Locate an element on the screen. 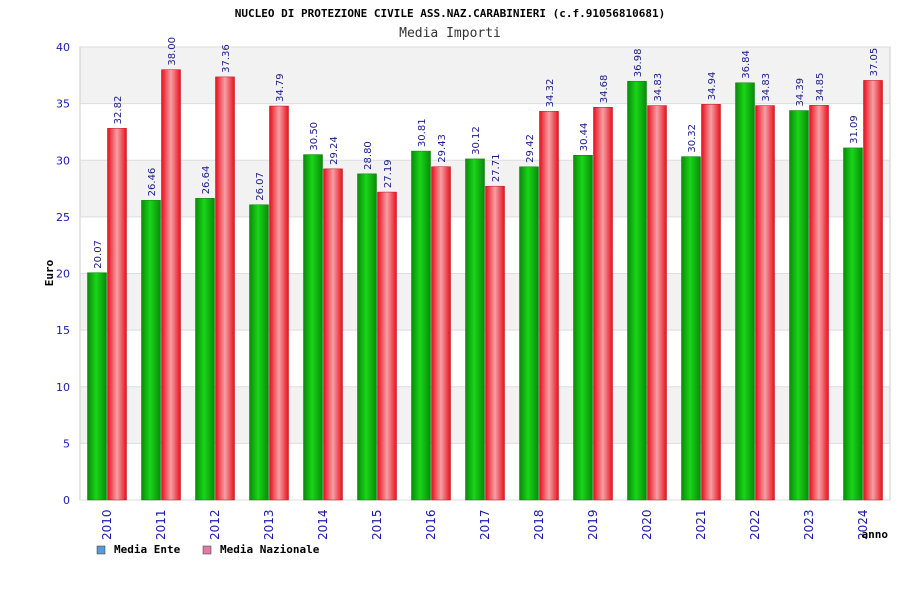 This screenshot has width=900, height=600. y-tick-label: 35 is located at coordinates (63, 104).